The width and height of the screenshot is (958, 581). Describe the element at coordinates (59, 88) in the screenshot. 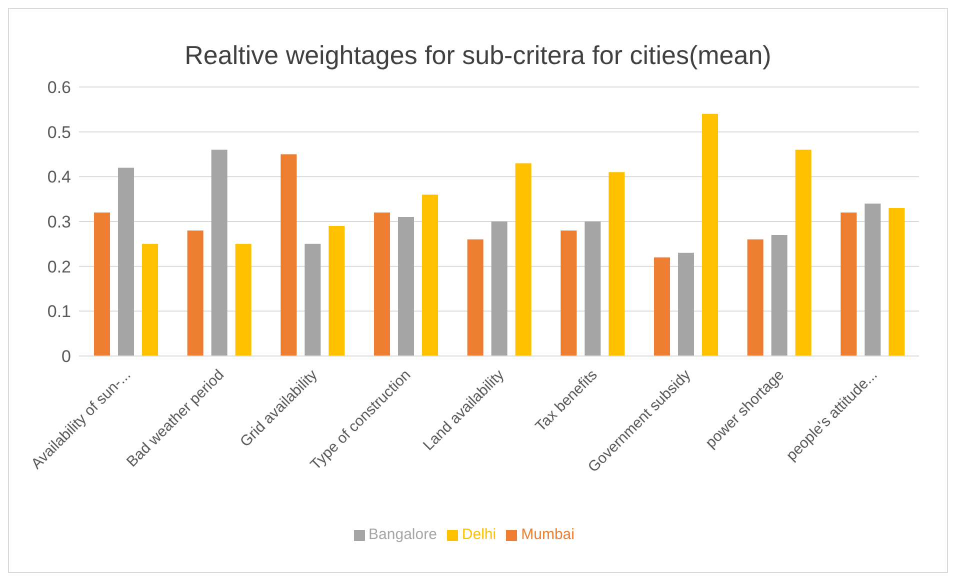

I see `y-tick-label: 0.6` at that location.